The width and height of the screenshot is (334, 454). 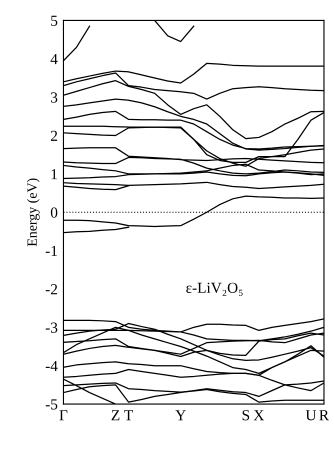 I want to click on y-tick-label: 5, so click(x=54, y=21).